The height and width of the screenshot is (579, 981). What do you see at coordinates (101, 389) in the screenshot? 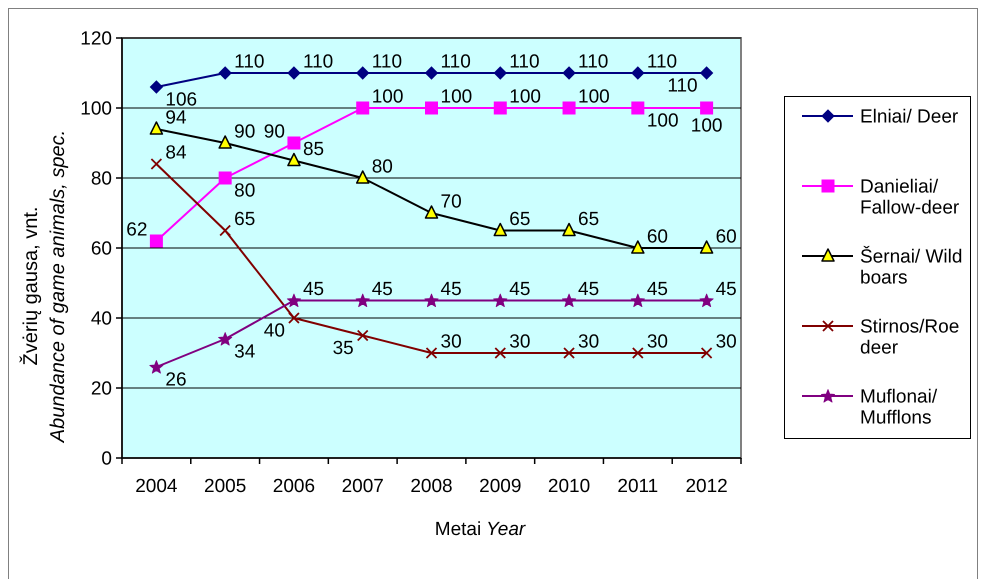
I see `y-tick-label: 20` at bounding box center [101, 389].